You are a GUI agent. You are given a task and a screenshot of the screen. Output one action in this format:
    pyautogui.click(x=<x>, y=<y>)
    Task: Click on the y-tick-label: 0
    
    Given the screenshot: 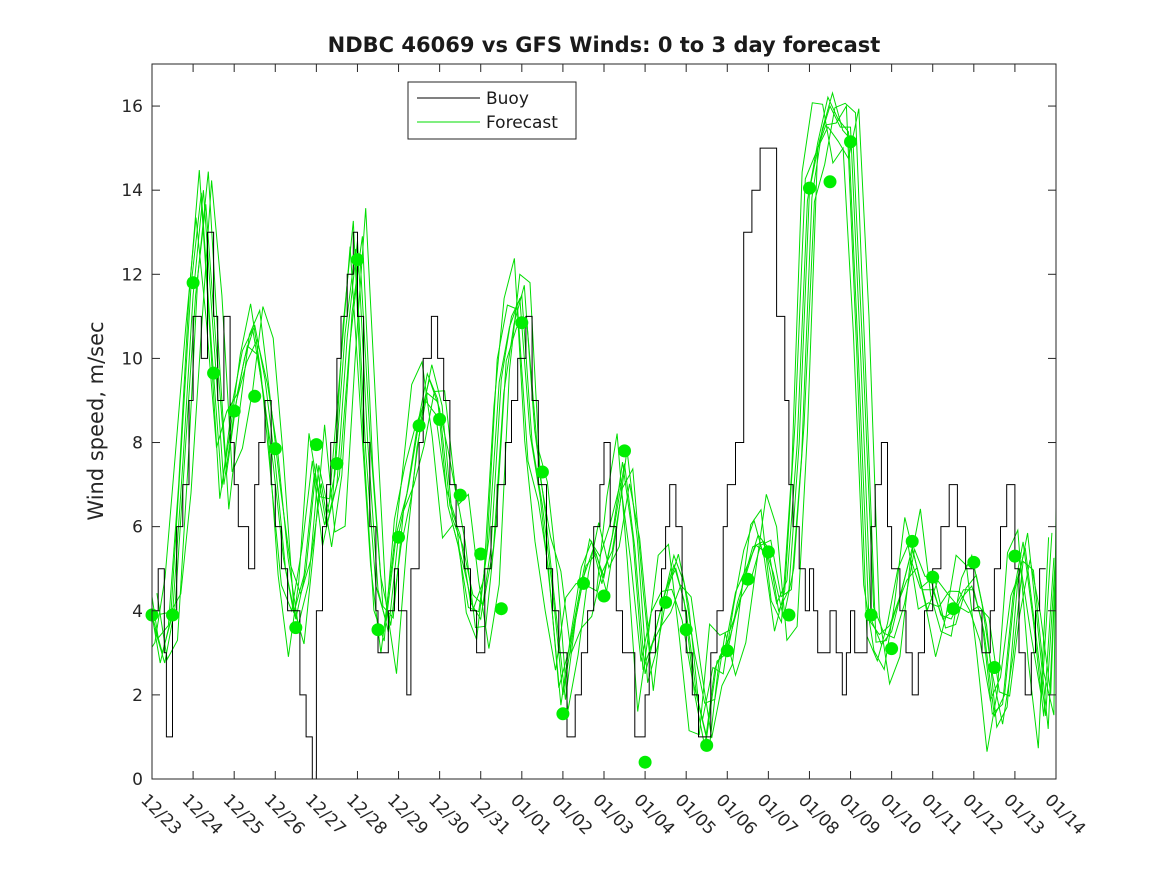 What is the action you would take?
    pyautogui.click(x=137, y=780)
    